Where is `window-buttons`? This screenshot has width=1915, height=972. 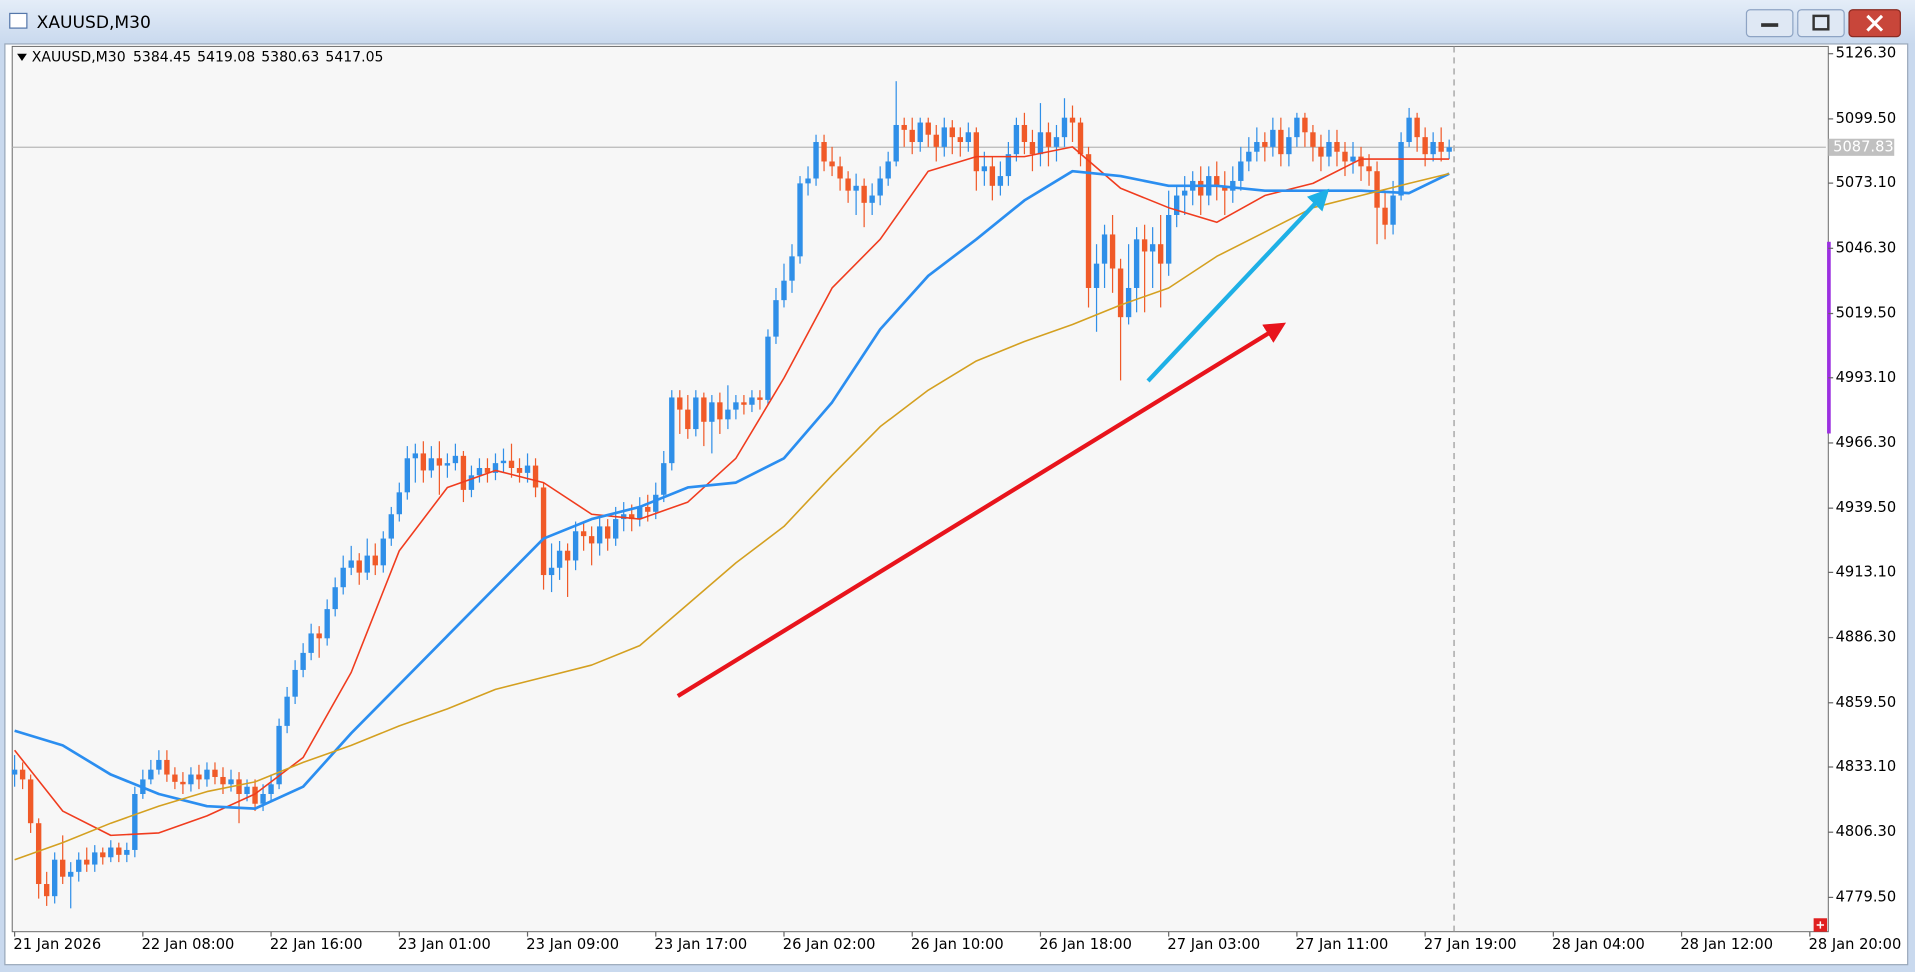 window-buttons is located at coordinates (1823, 23).